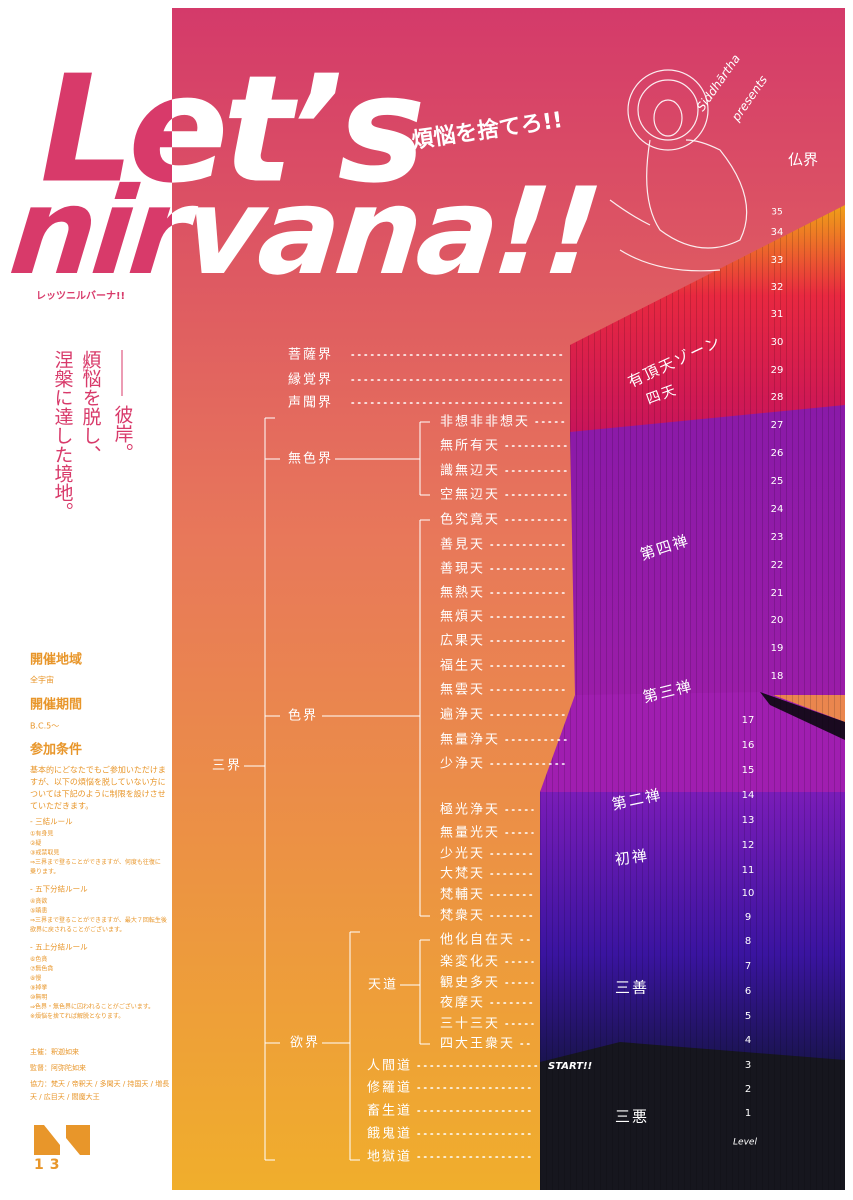 The height and width of the screenshot is (1200, 853). Describe the element at coordinates (38, 988) in the screenshot. I see `rule-line: ⑨掉挙` at that location.